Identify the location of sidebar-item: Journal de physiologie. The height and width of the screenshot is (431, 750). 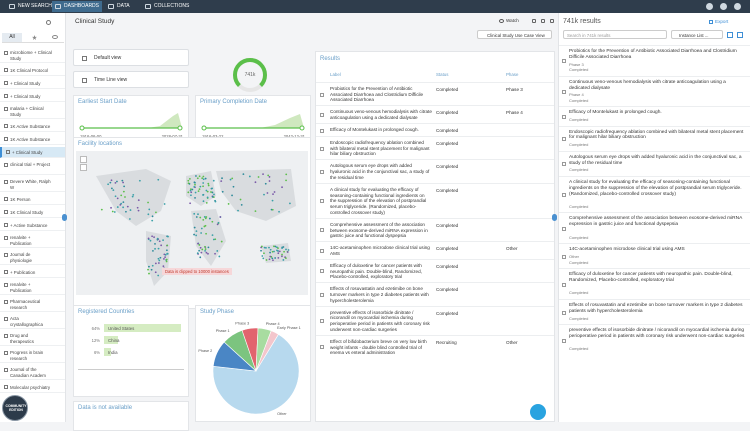
(32, 257).